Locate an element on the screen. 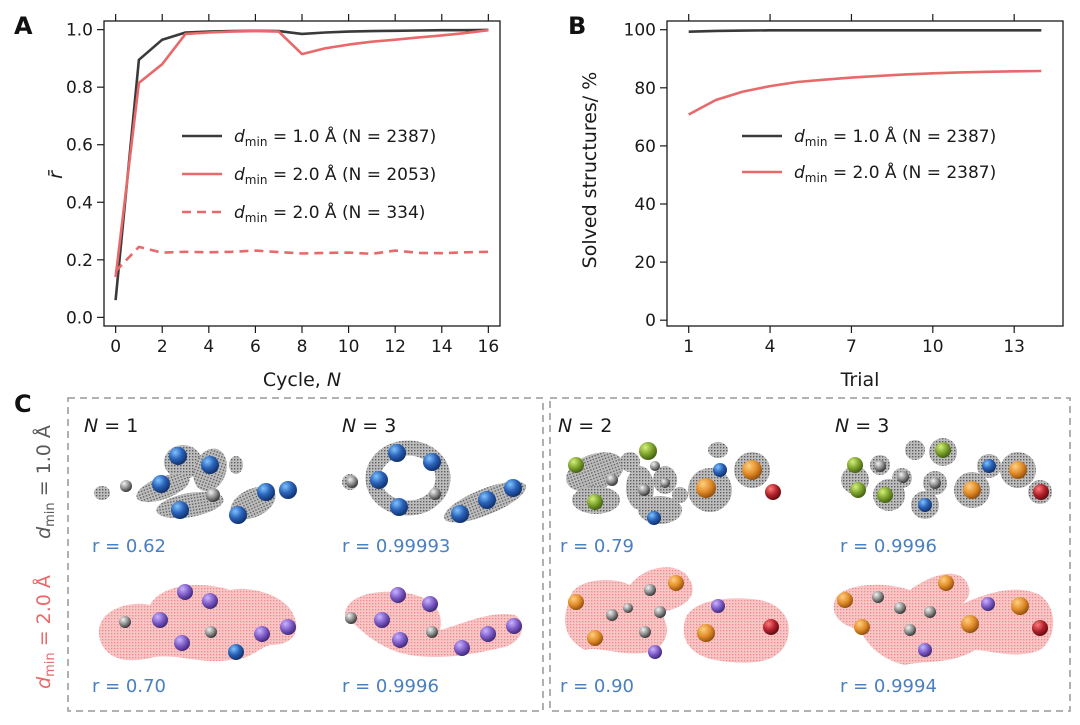  x-tick-label: 2 is located at coordinates (162, 347).